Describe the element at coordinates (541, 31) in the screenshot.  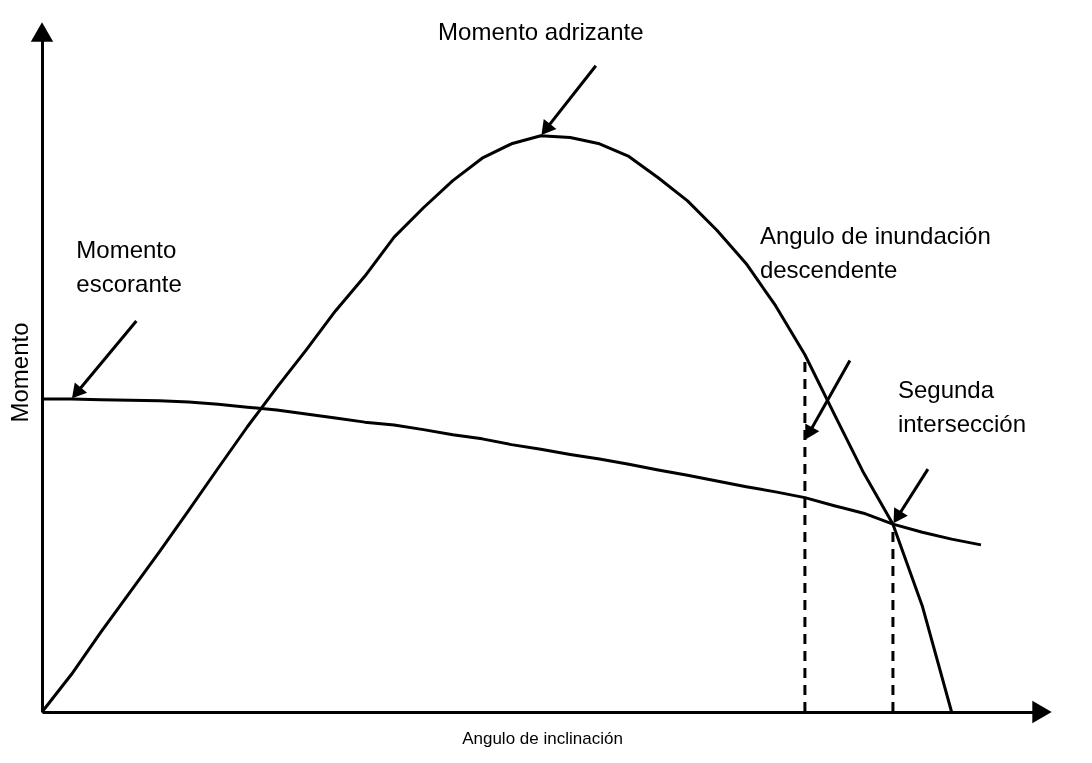
I see `text: Momento adrizante` at that location.